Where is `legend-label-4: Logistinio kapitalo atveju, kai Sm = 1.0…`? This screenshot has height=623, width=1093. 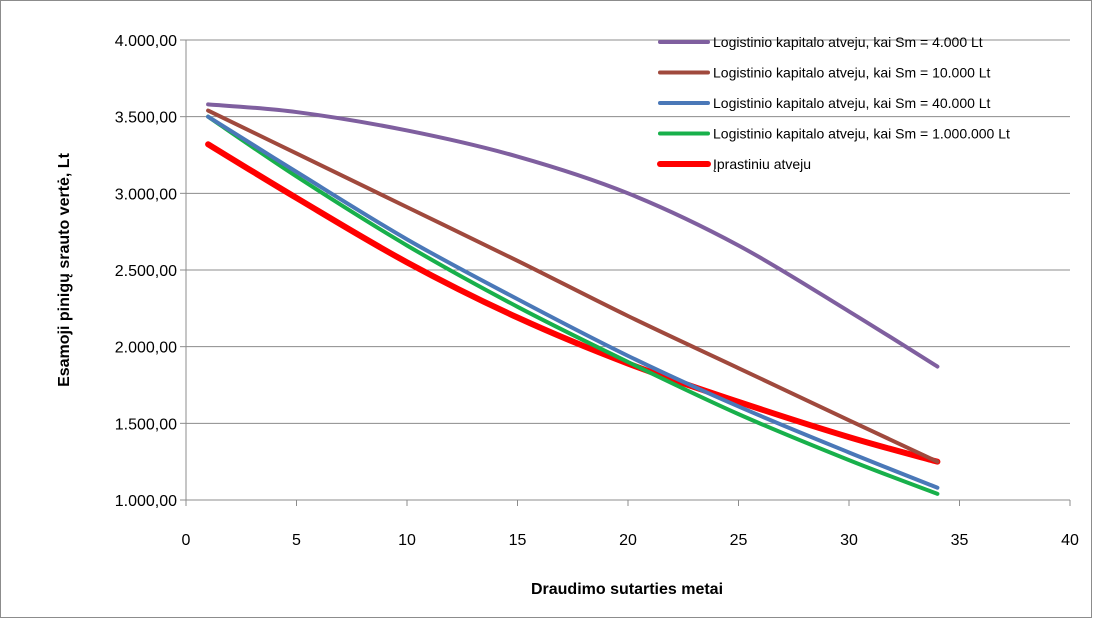 legend-label-4: Logistinio kapitalo atveju, kai Sm = 1.0… is located at coordinates (861, 134).